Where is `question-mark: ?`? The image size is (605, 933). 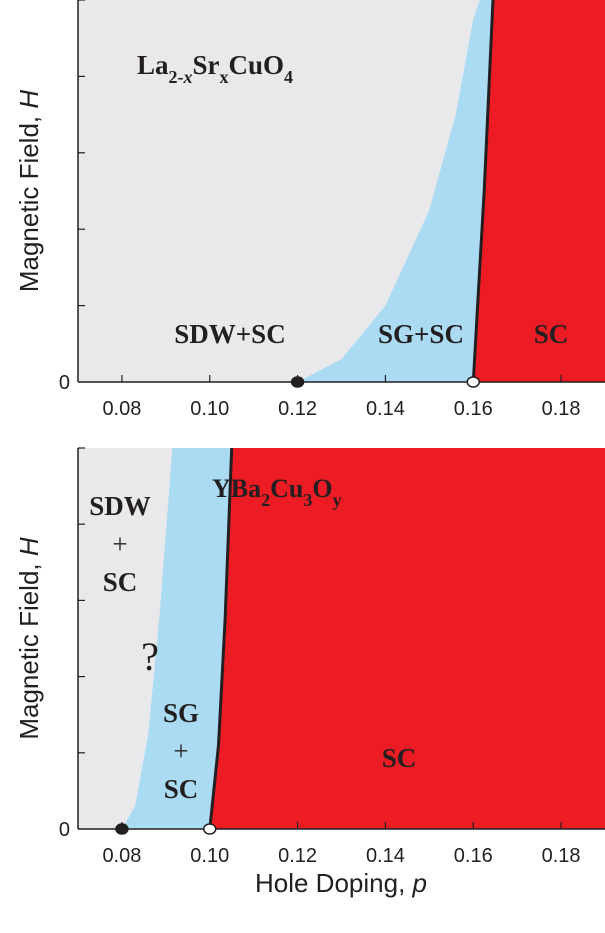 question-mark: ? is located at coordinates (150, 656).